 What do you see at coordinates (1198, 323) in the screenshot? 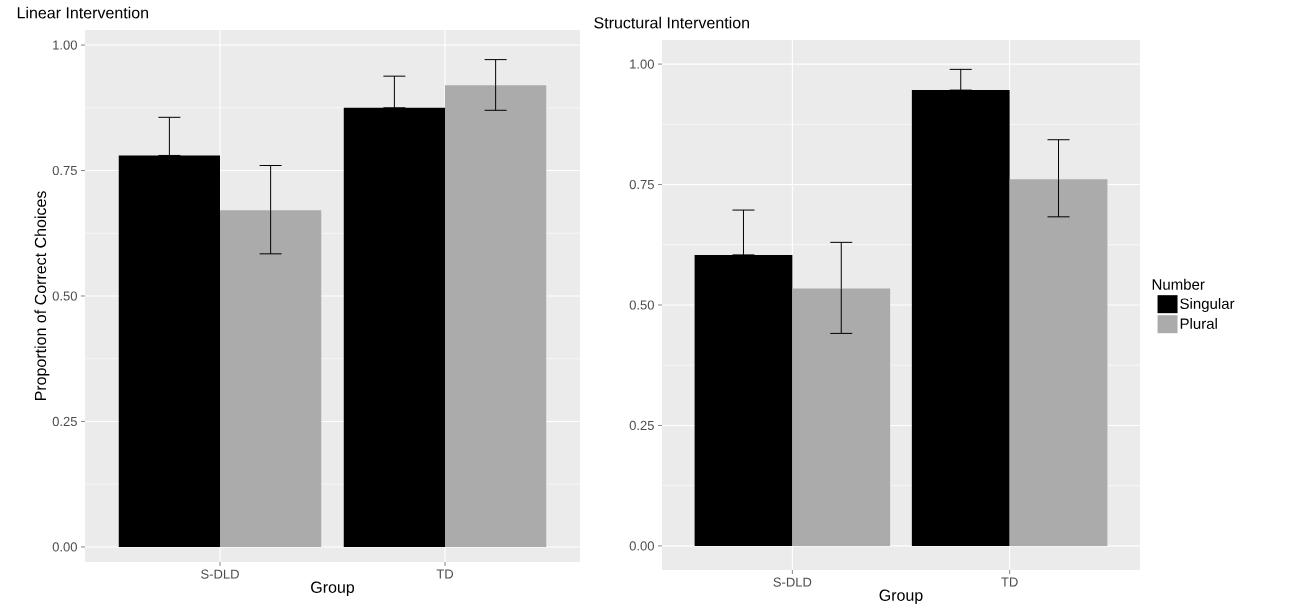
I see `legend-label: Plural` at bounding box center [1198, 323].